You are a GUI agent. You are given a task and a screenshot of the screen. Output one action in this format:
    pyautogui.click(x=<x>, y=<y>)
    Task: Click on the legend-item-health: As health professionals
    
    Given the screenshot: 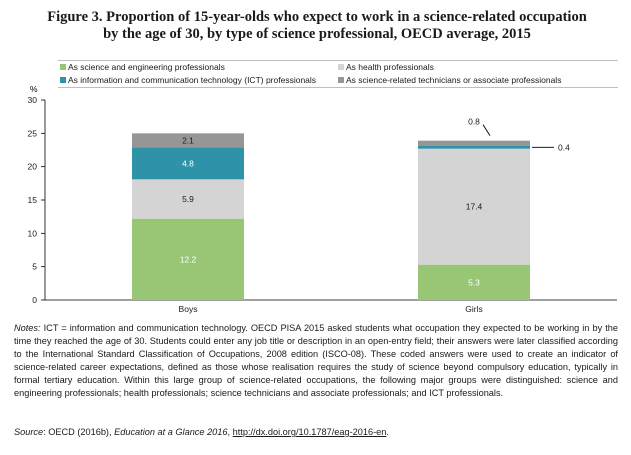 What is the action you would take?
    pyautogui.click(x=386, y=67)
    